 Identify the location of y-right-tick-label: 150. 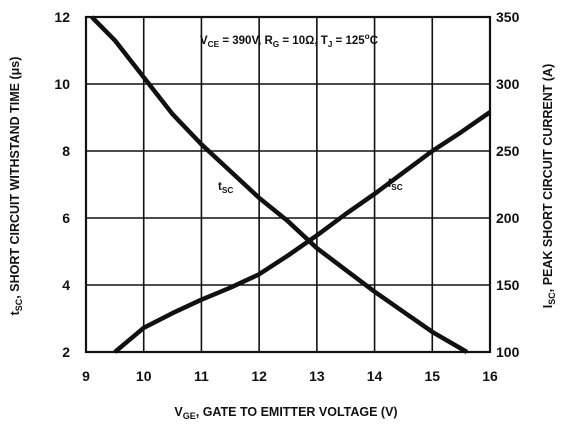
(508, 285).